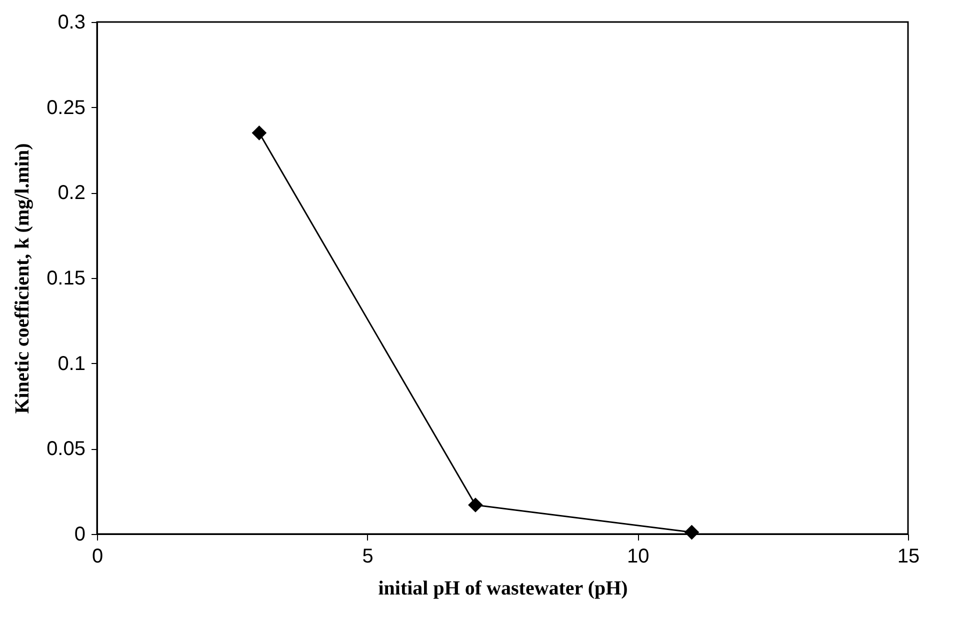 The height and width of the screenshot is (625, 957). Describe the element at coordinates (98, 557) in the screenshot. I see `x-tick-label: 0` at that location.